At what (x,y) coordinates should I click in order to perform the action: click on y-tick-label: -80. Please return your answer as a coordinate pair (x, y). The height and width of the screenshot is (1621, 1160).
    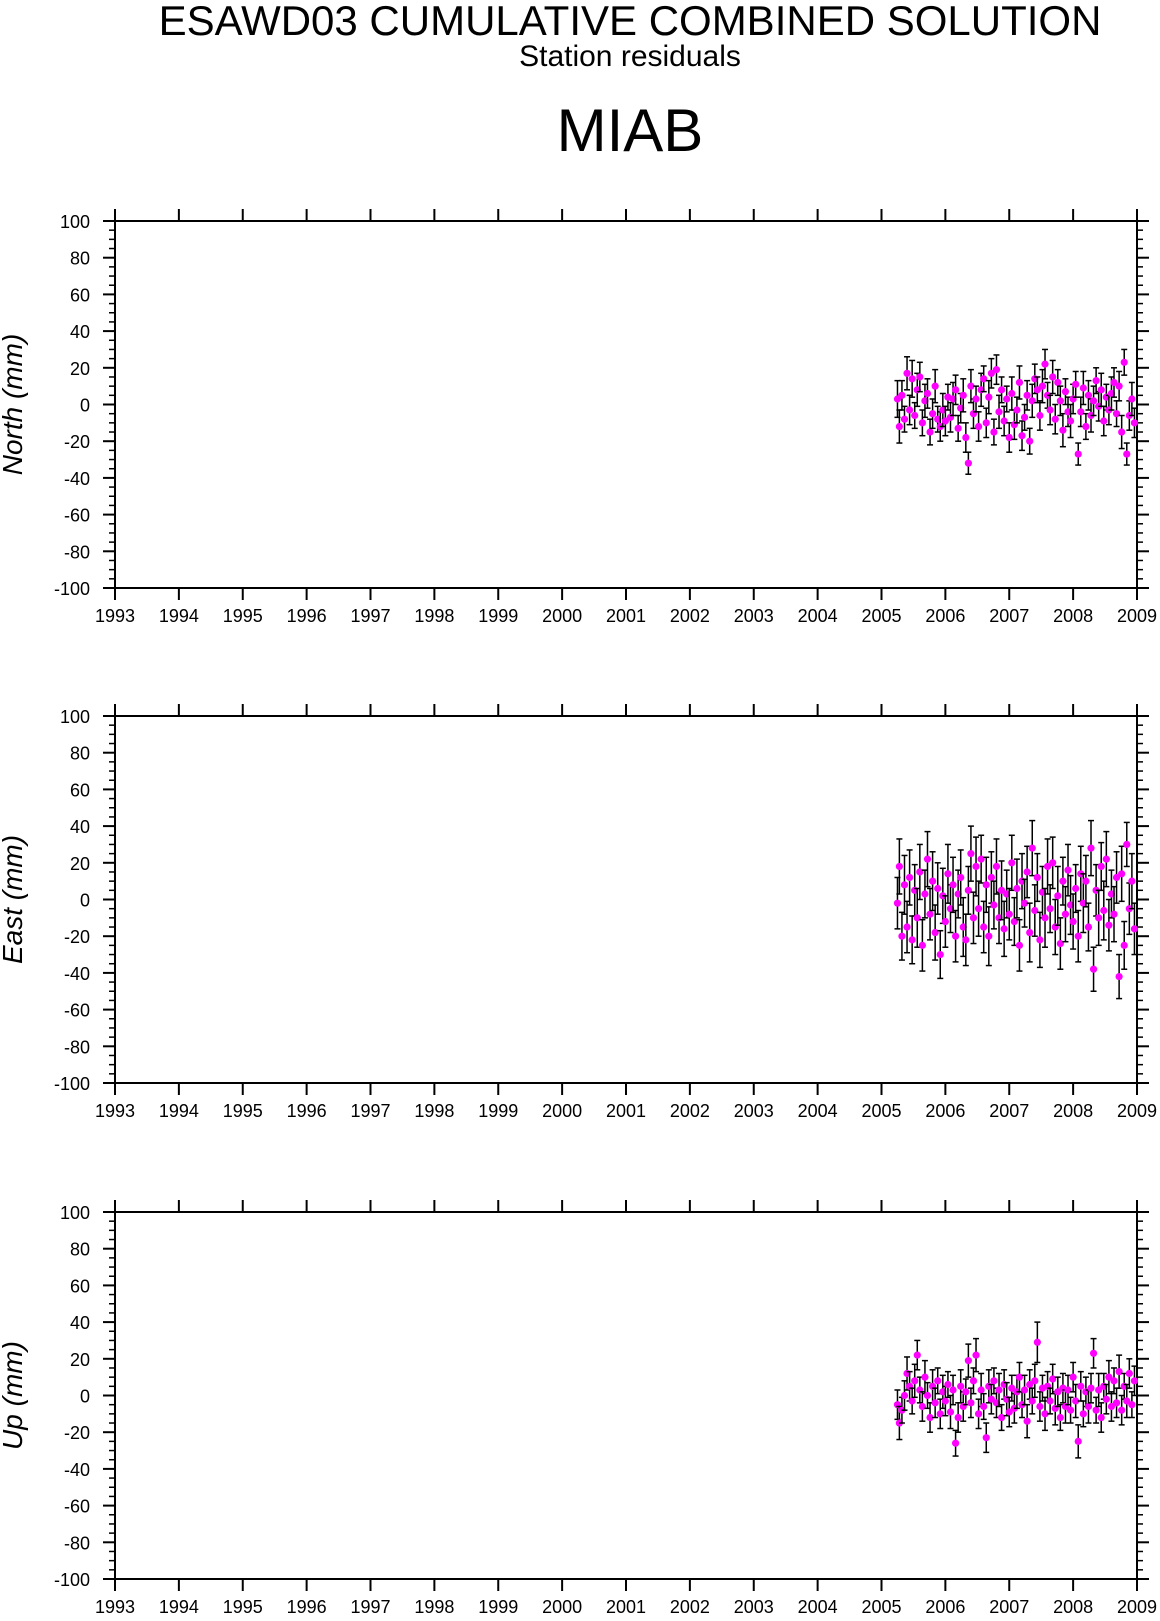
    Looking at the image, I should click on (77, 1047).